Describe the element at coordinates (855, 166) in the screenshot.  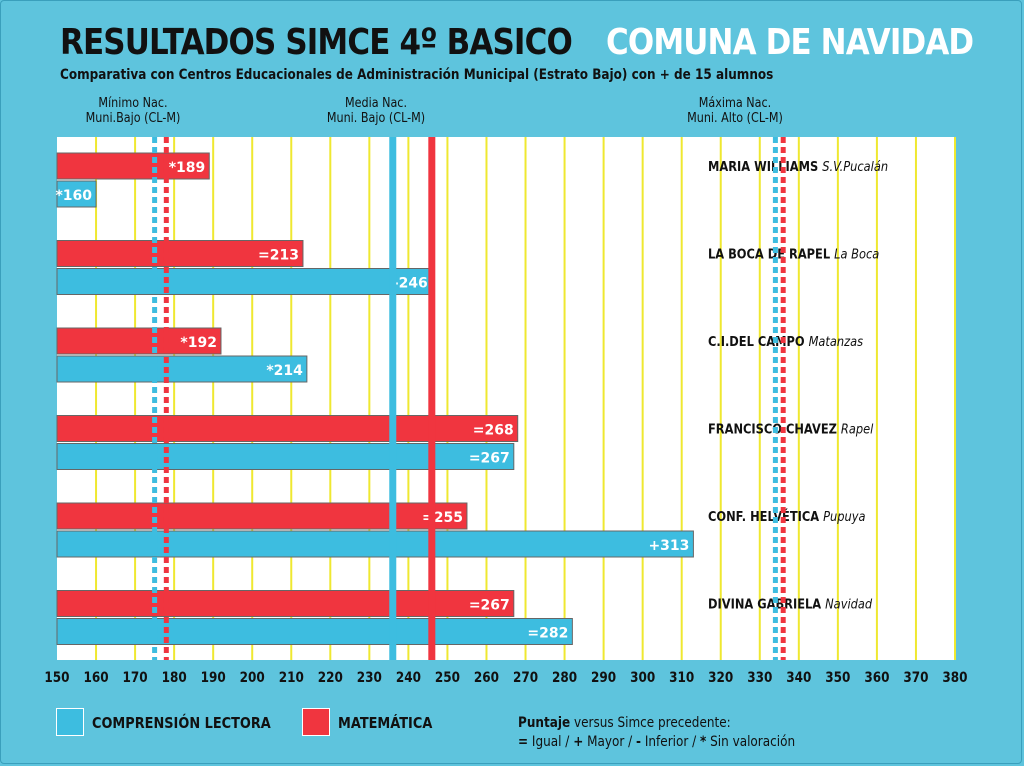
I see `school-place: S.V.Pucalán` at that location.